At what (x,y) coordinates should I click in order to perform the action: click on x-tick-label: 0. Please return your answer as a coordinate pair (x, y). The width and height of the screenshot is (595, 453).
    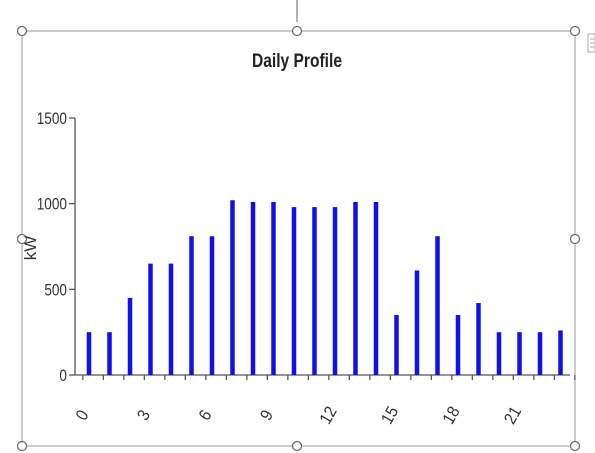
    Looking at the image, I should click on (82, 415).